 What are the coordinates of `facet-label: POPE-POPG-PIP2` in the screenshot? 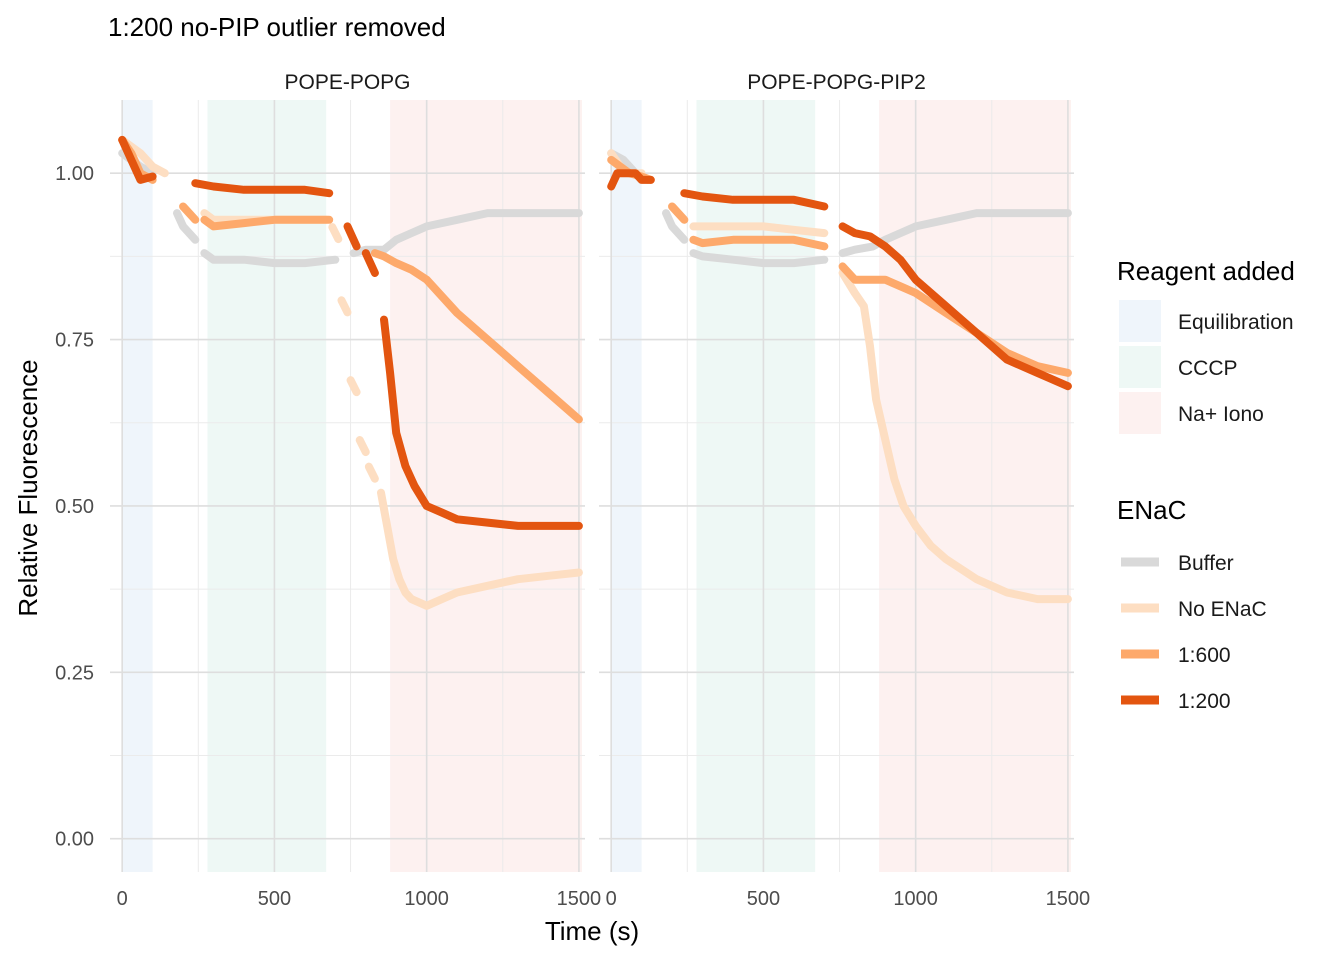 It's located at (836, 82).